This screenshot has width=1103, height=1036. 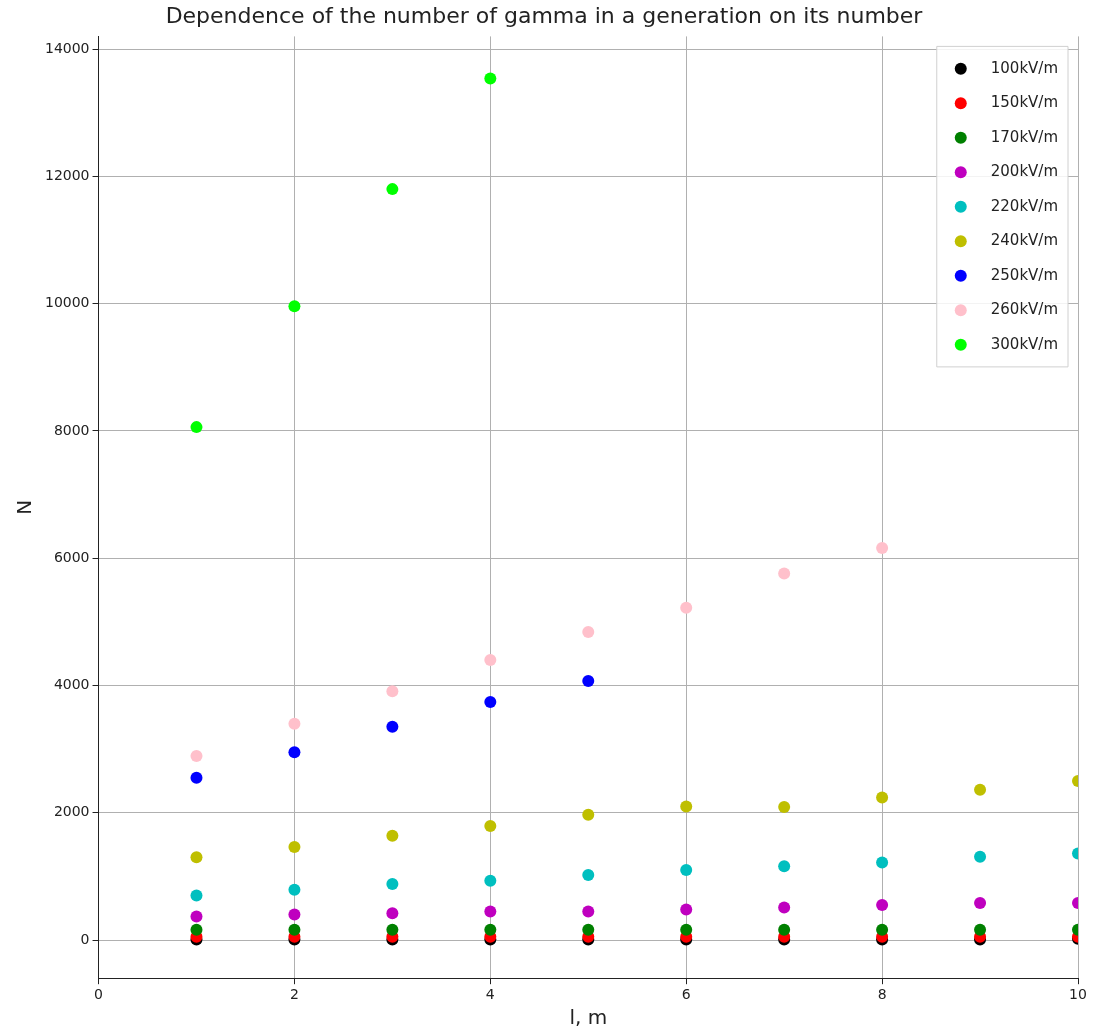 I want to click on y-tick-label: 10000, so click(x=67, y=302).